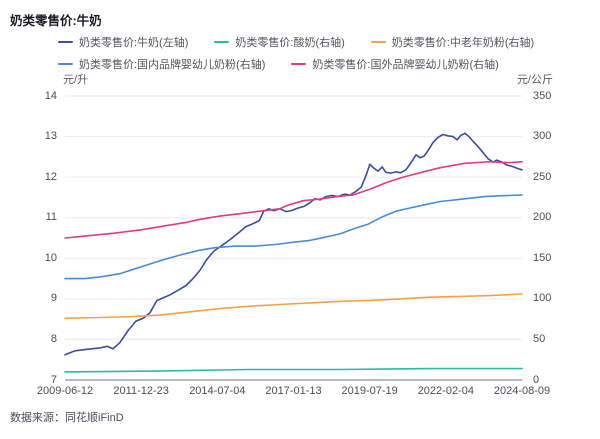  Describe the element at coordinates (172, 65) in the screenshot. I see `legend-label: 奶类零售价:国内品牌婴幼儿奶粉(右轴)` at that location.